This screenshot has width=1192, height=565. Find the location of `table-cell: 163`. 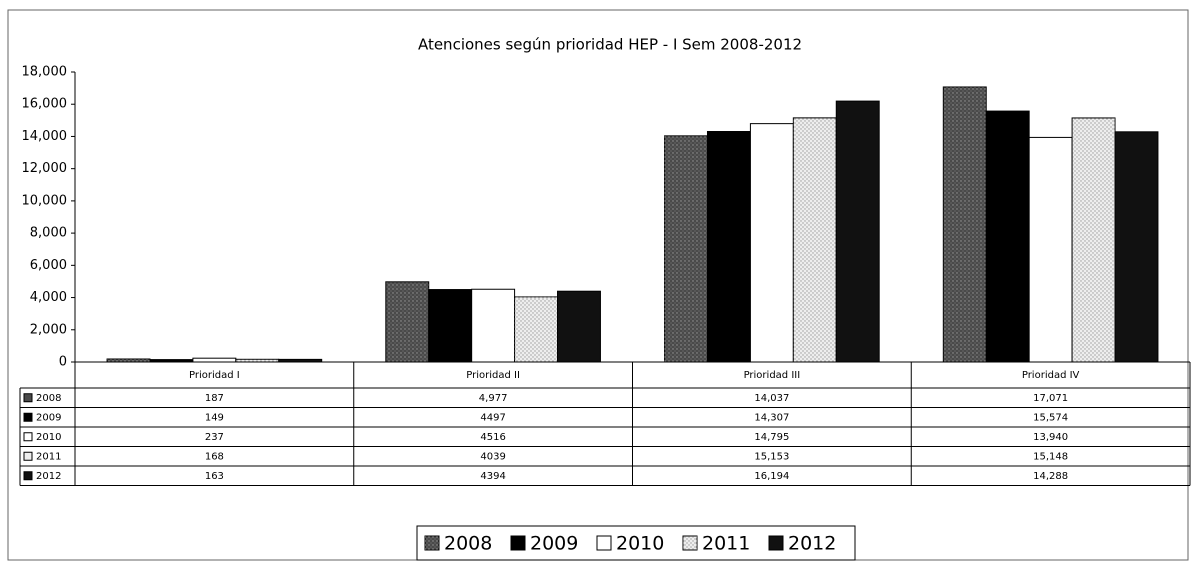

table-cell: 163 is located at coordinates (214, 476).